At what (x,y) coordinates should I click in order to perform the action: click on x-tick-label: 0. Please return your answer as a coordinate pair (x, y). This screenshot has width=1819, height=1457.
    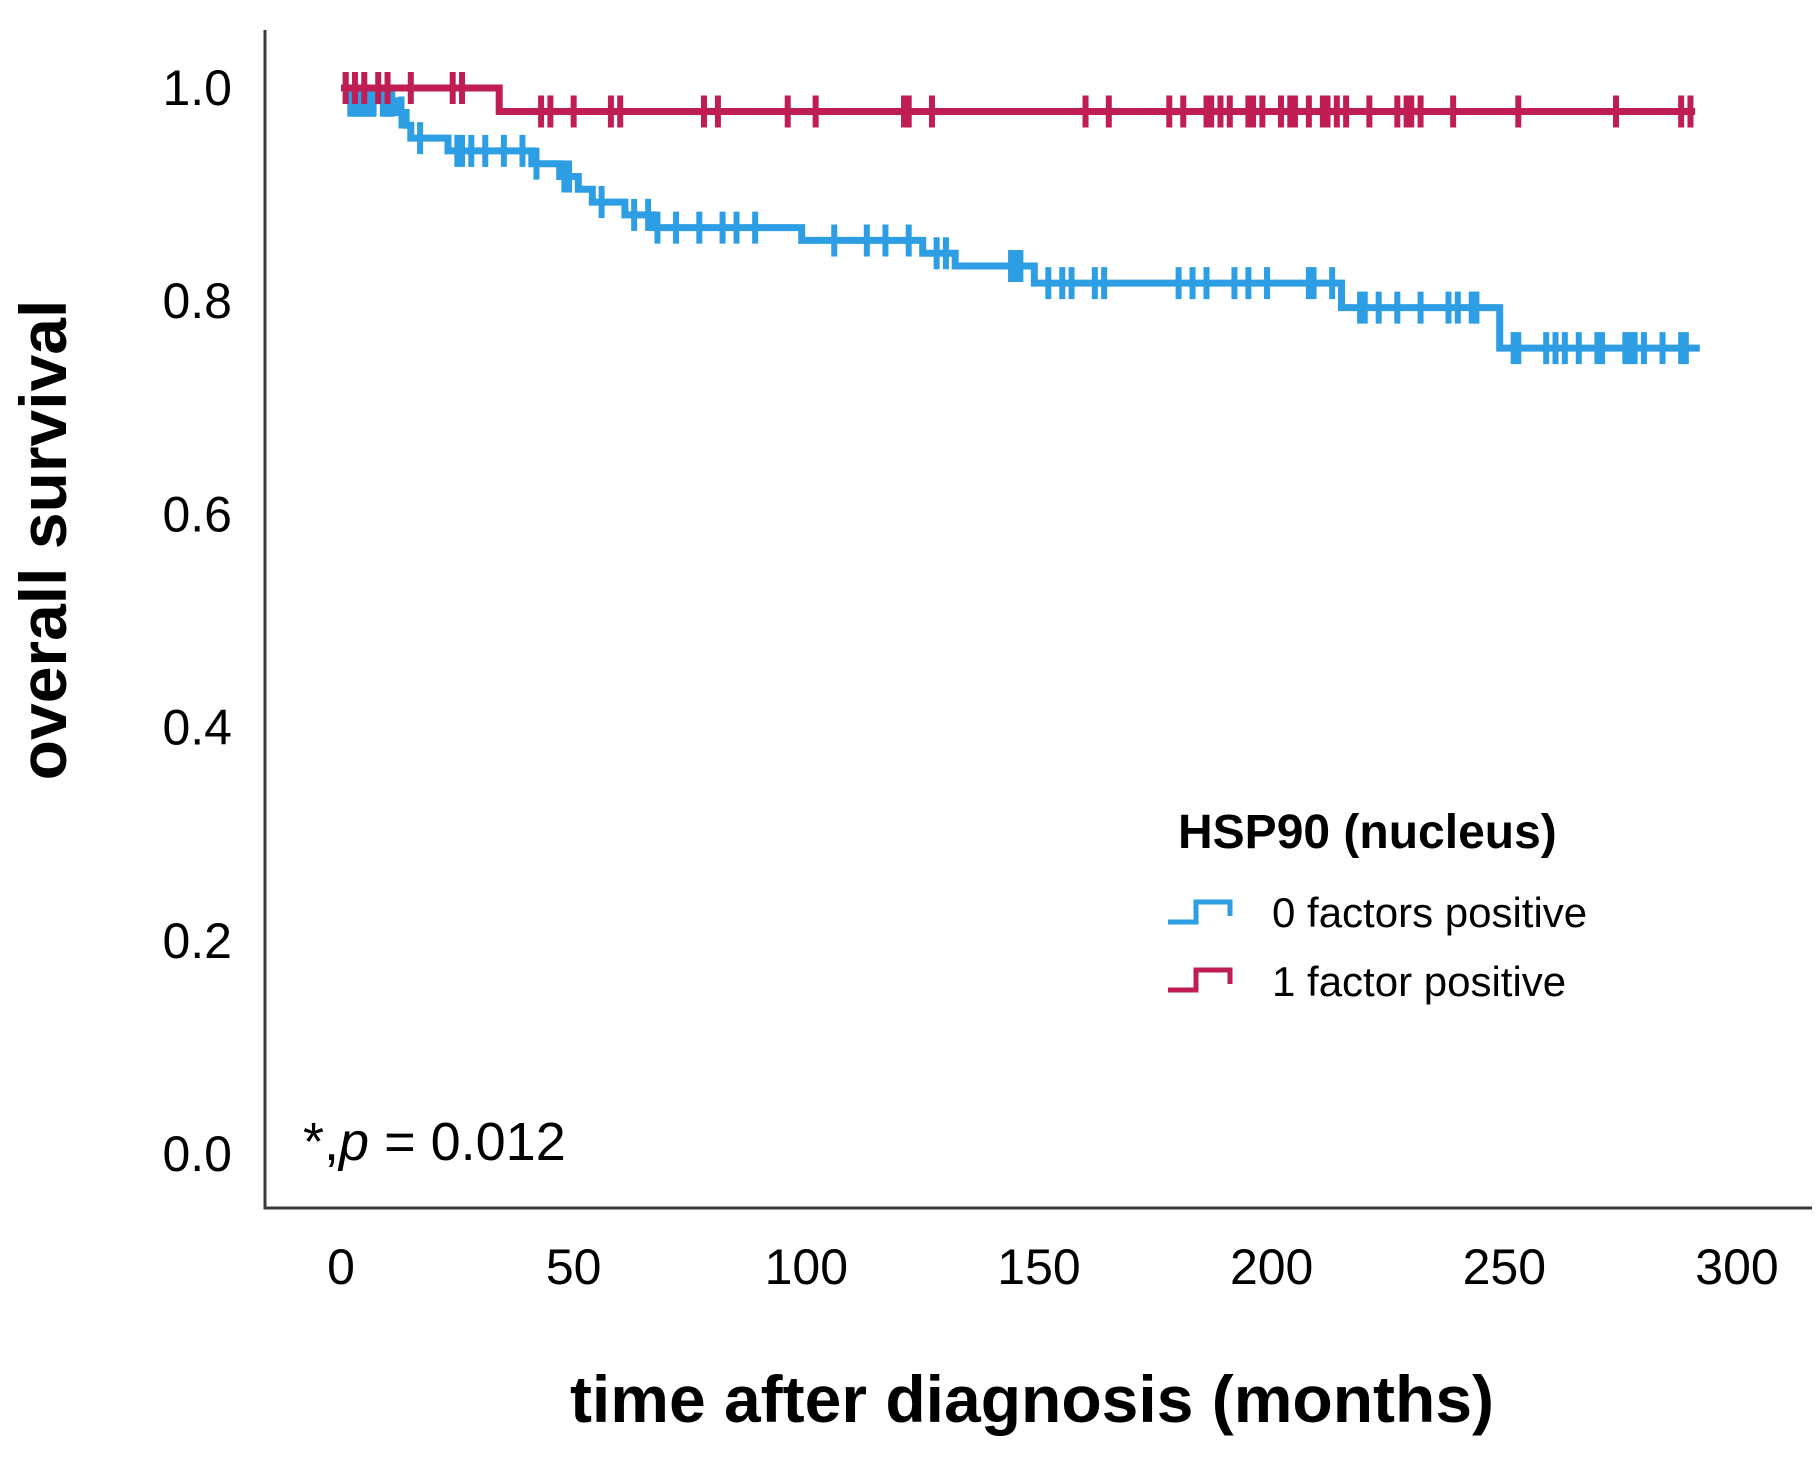
    Looking at the image, I should click on (341, 1267).